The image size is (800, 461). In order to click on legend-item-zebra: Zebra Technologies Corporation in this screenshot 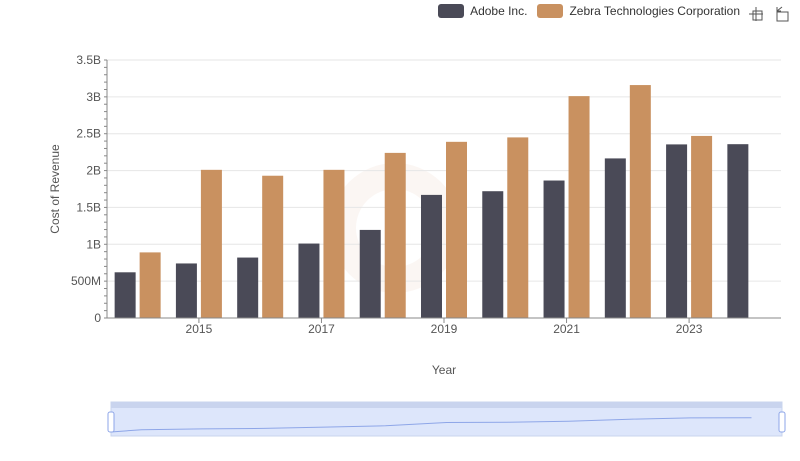, I will do `click(638, 11)`.